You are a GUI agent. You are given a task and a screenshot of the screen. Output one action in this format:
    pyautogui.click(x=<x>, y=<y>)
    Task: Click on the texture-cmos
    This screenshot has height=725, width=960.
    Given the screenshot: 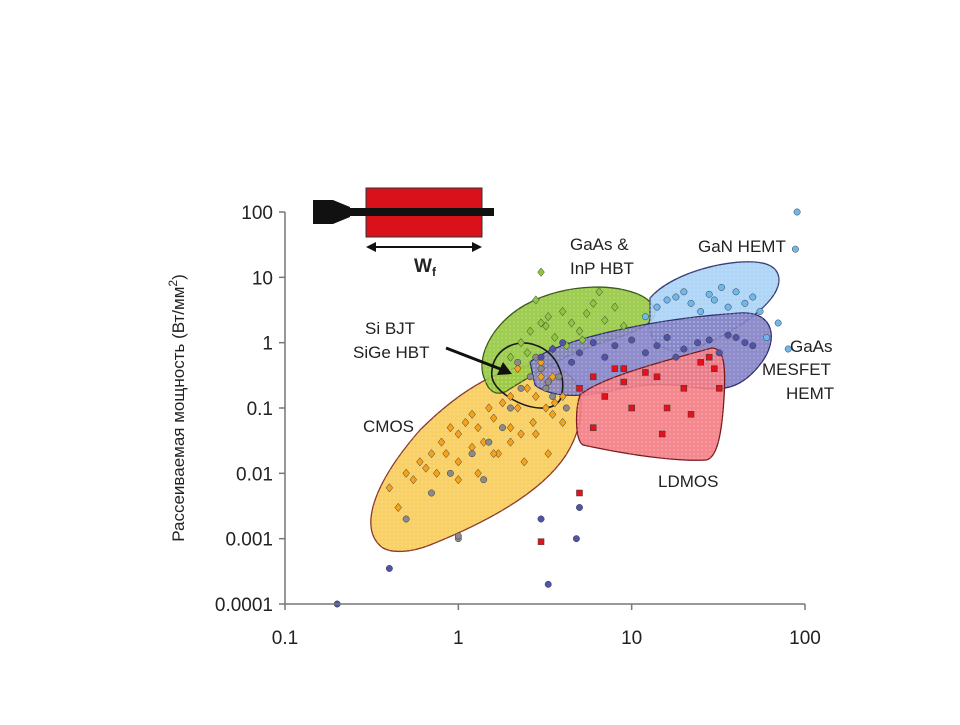 What is the action you would take?
    pyautogui.click(x=476, y=458)
    